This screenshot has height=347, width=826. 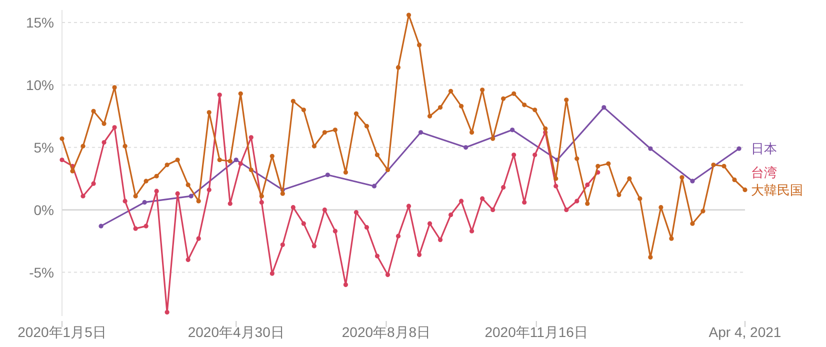 What do you see at coordinates (236, 332) in the screenshot?
I see `x-tick-label: 2020年4月30日` at bounding box center [236, 332].